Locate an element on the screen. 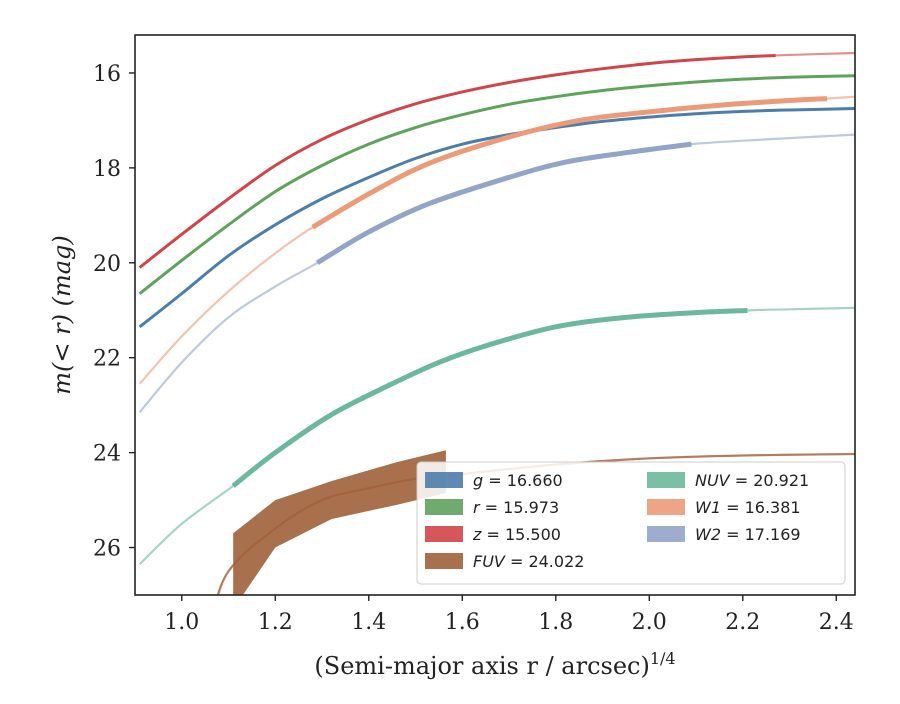 The width and height of the screenshot is (900, 704). legend-box is located at coordinates (631, 523).